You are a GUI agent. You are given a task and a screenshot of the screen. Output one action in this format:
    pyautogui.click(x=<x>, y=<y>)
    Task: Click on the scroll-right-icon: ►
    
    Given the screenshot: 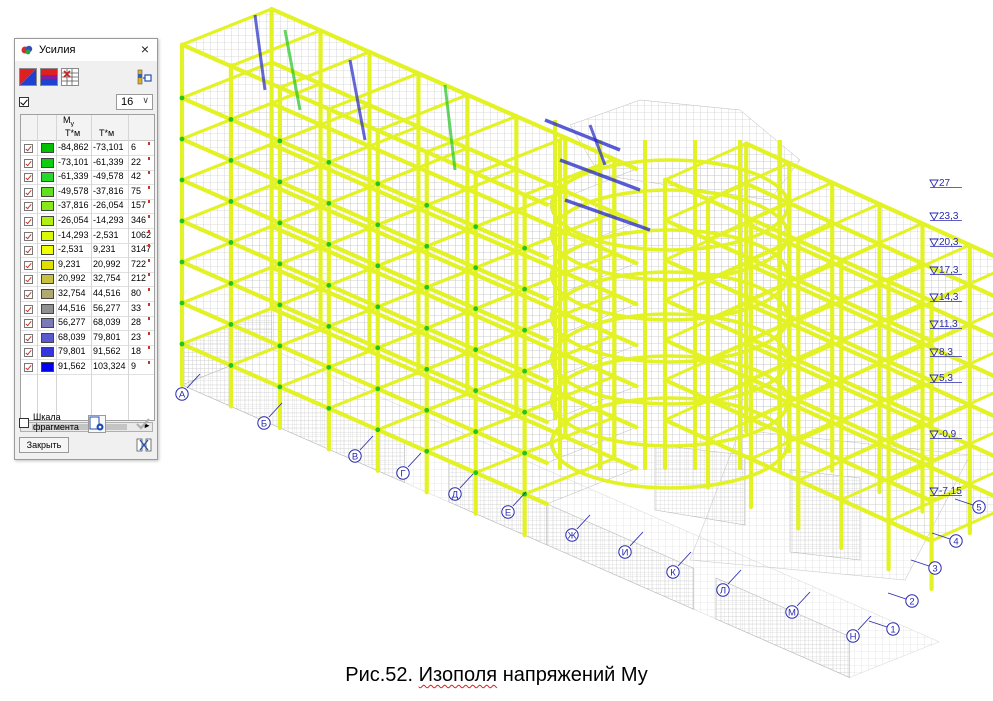 What is the action you would take?
    pyautogui.click(x=147, y=425)
    